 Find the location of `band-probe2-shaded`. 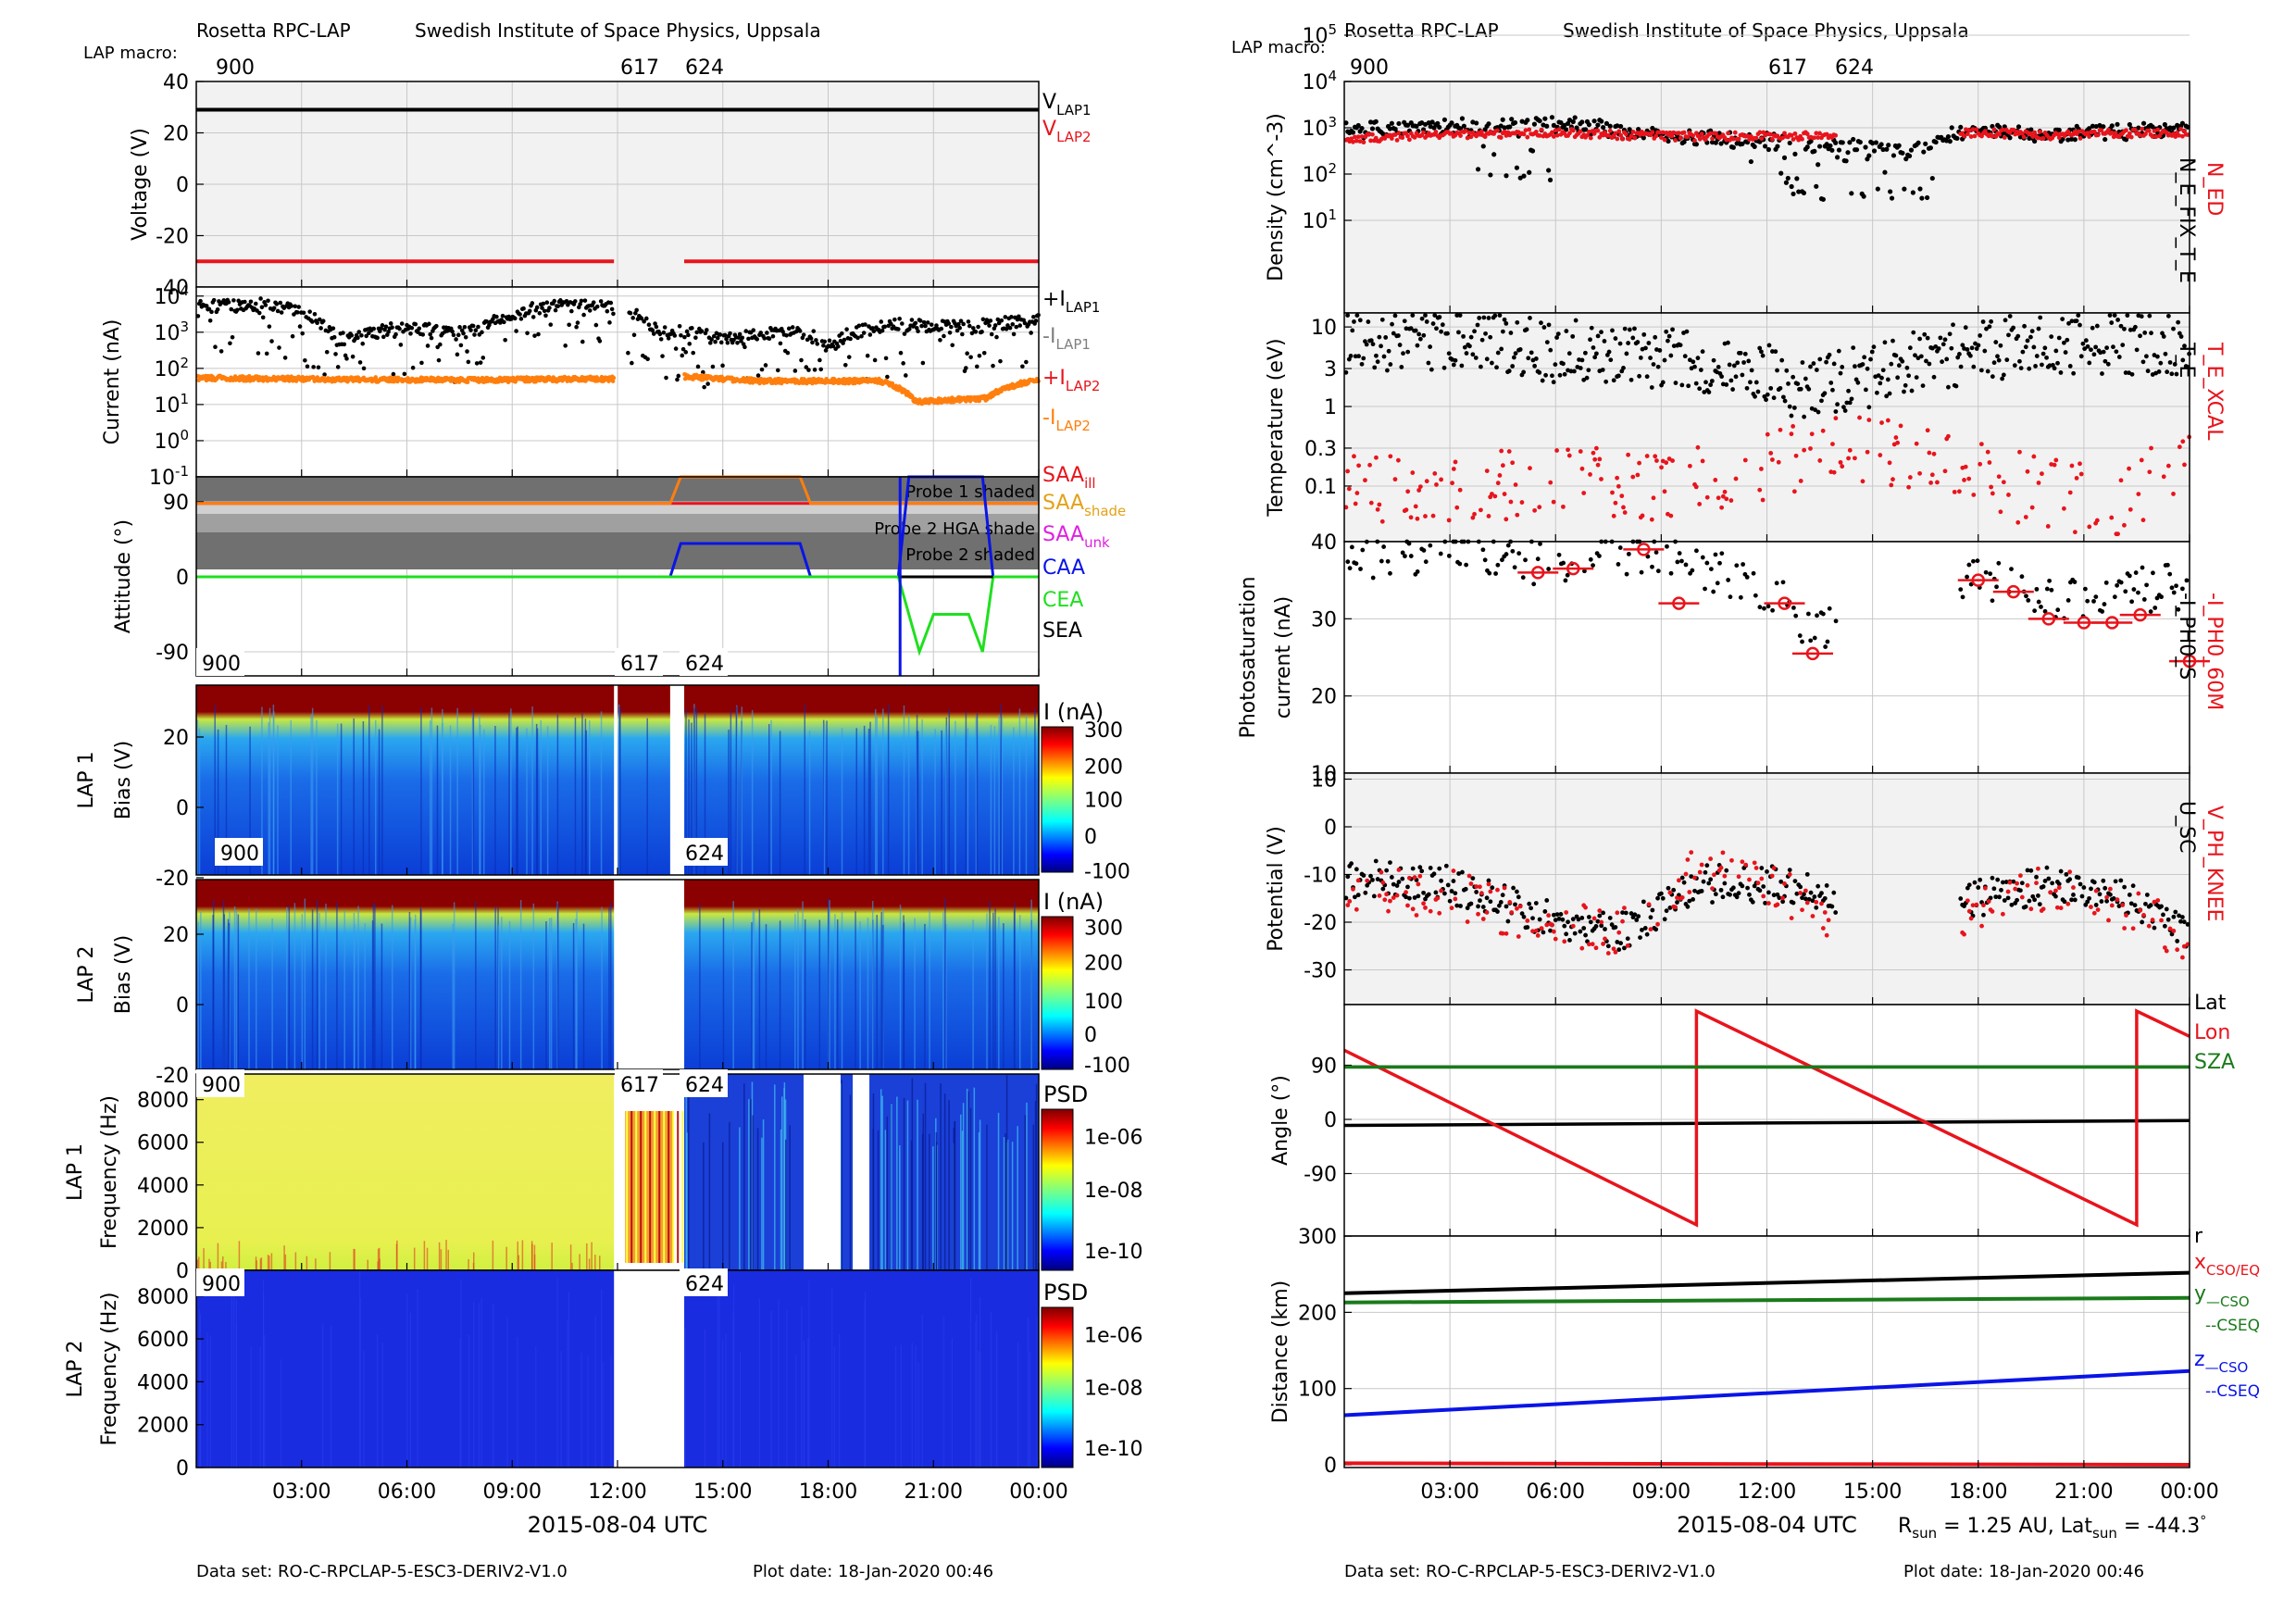

band-probe2-shaded is located at coordinates (617, 550).